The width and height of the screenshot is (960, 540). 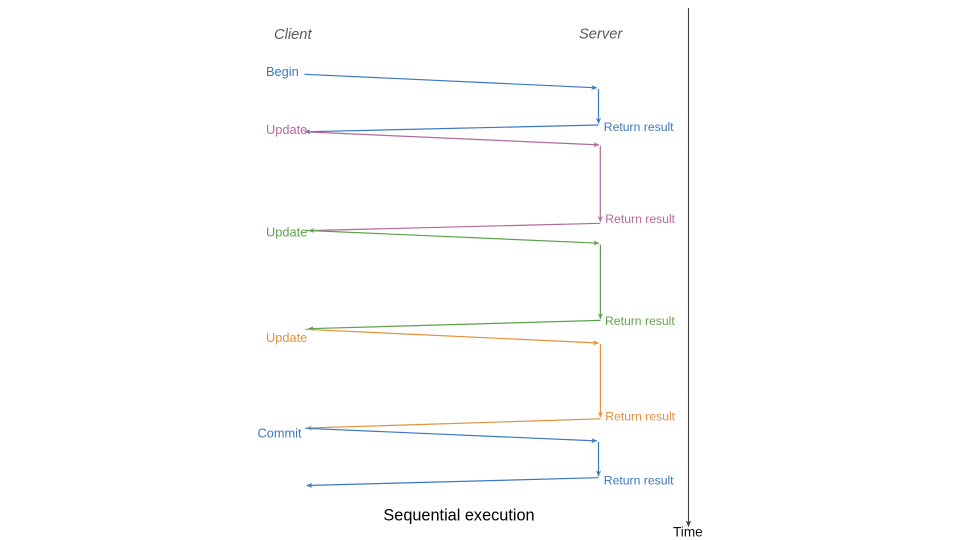 I want to click on svg-text: Time, so click(x=688, y=532).